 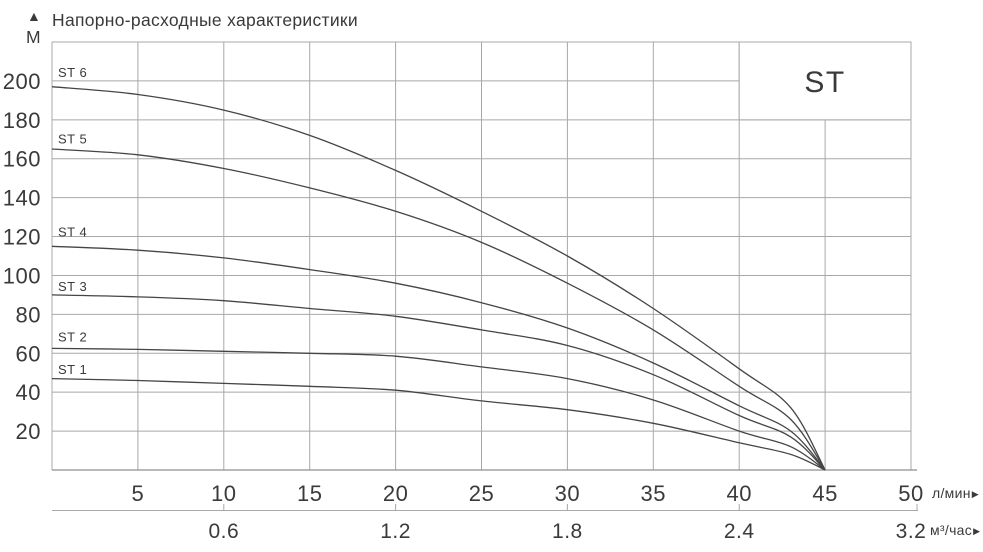 What do you see at coordinates (28, 314) in the screenshot?
I see `y-tick-label-80: 80` at bounding box center [28, 314].